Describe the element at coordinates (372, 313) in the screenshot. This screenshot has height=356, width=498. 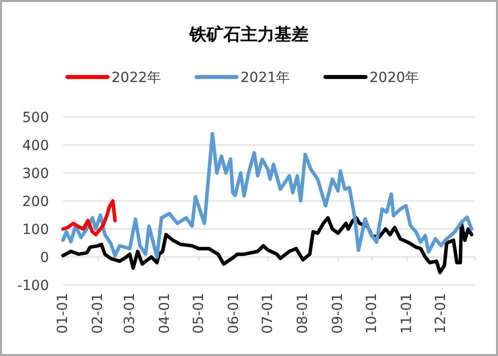
I see `x-tick-label: 10-01` at that location.